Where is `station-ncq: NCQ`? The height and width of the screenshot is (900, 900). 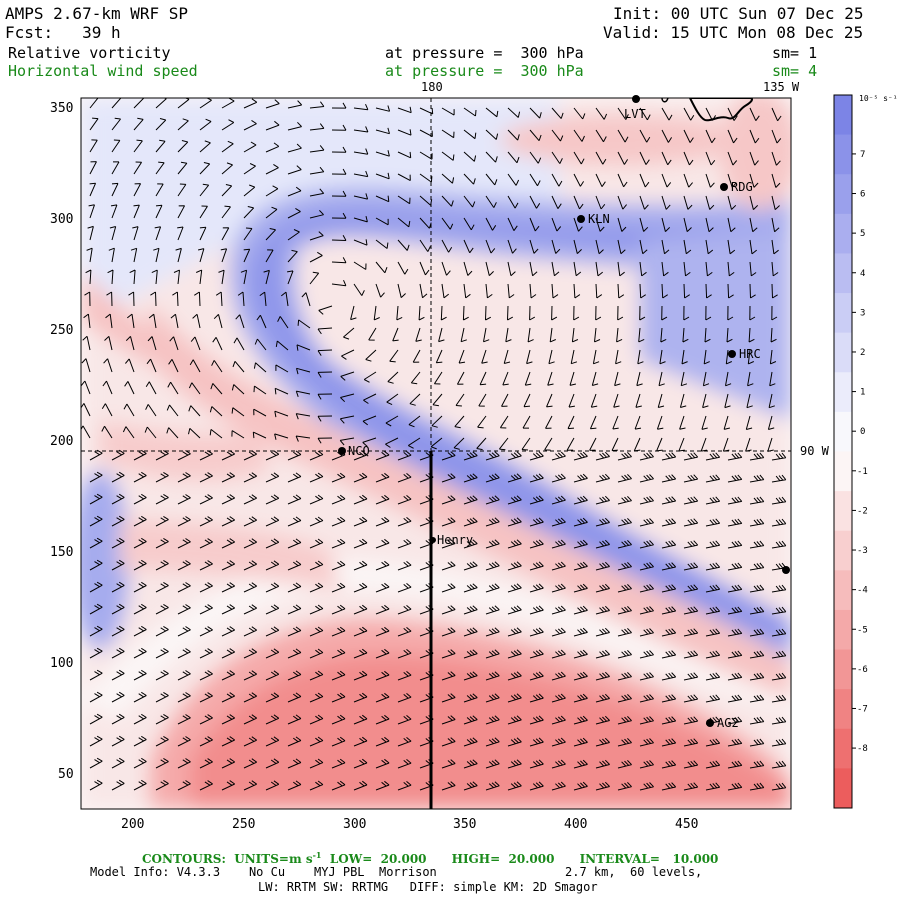 station-ncq: NCQ is located at coordinates (354, 451).